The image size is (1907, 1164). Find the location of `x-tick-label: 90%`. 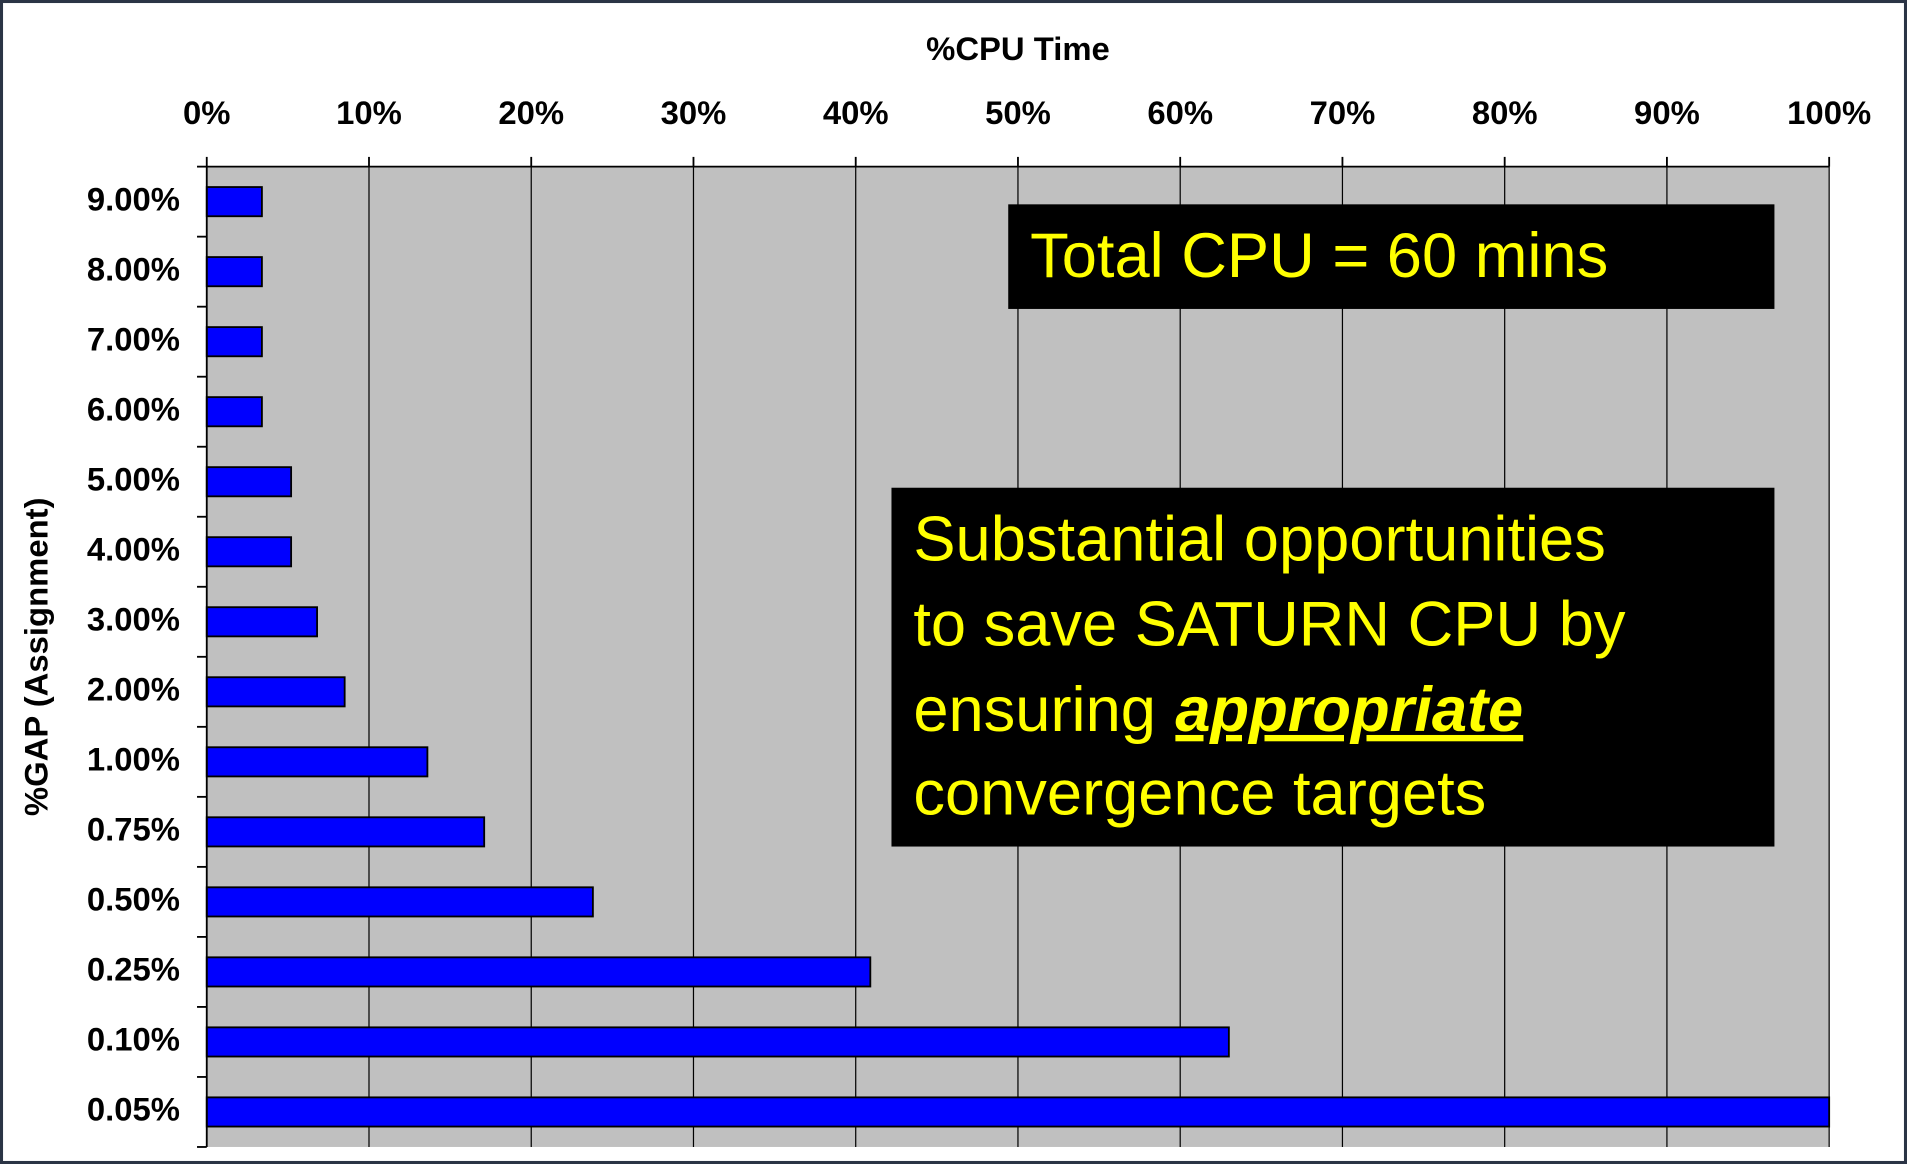

x-tick-label: 90% is located at coordinates (1667, 112).